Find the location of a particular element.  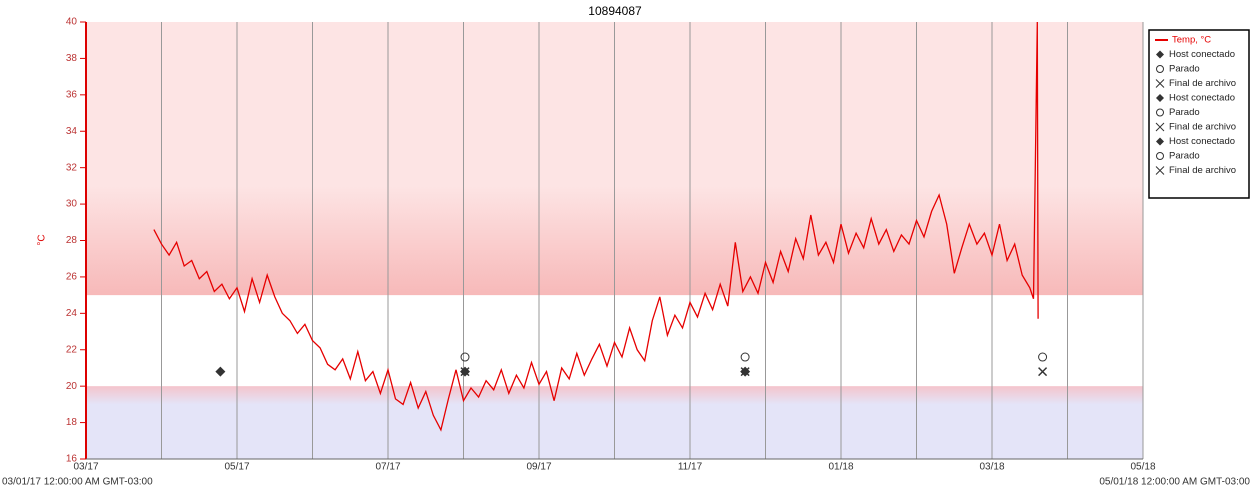

legend-box is located at coordinates (1199, 114).